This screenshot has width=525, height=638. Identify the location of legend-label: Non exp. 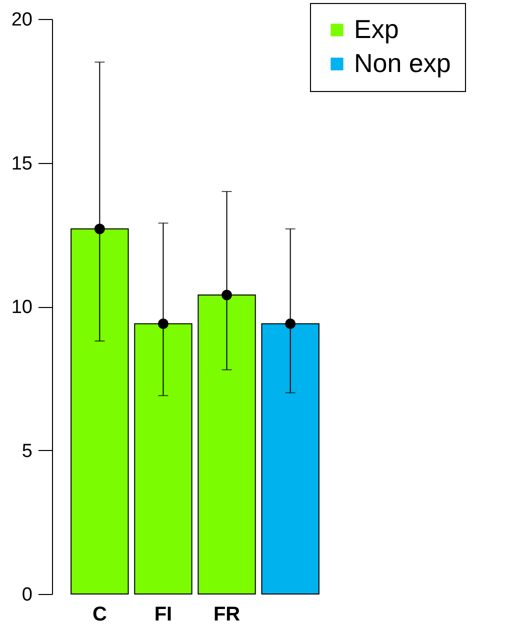
(402, 63).